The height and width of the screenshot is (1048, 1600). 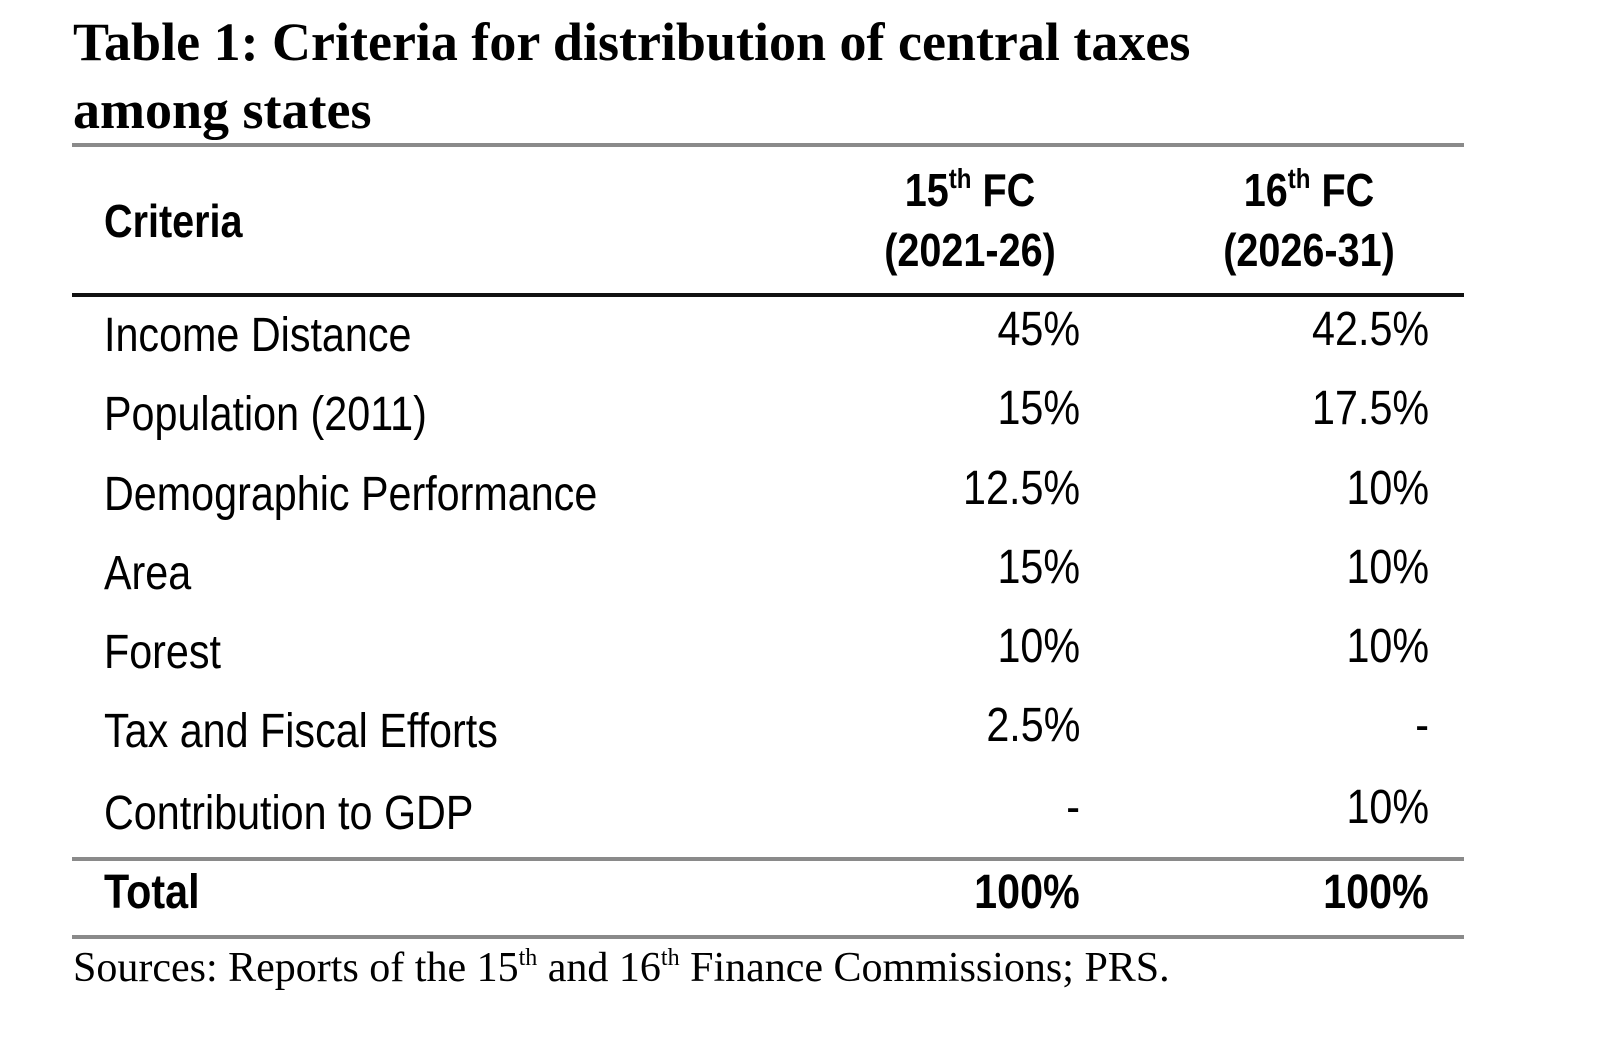 I want to click on header-15-num: 15, so click(x=926, y=190).